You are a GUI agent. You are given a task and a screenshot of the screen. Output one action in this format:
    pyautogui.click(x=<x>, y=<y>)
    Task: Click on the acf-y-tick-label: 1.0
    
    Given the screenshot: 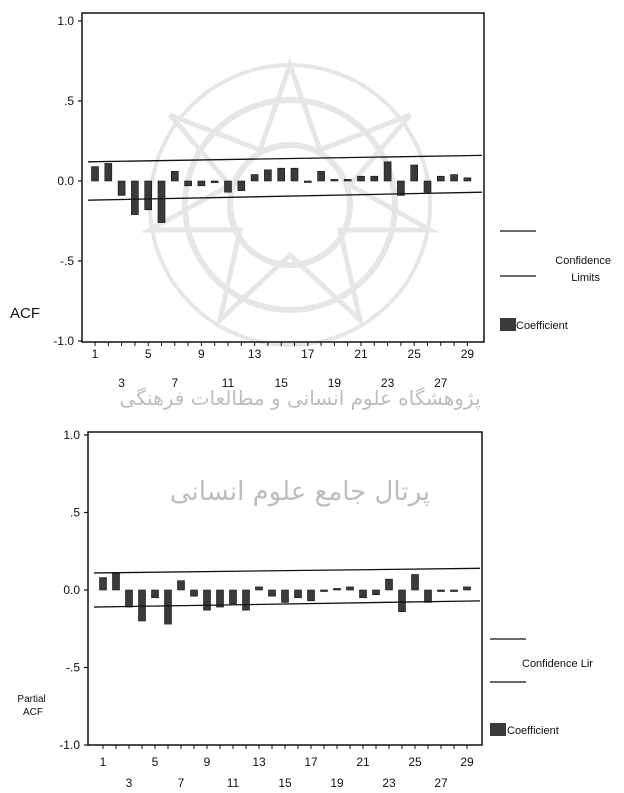 What is the action you would take?
    pyautogui.click(x=65, y=21)
    